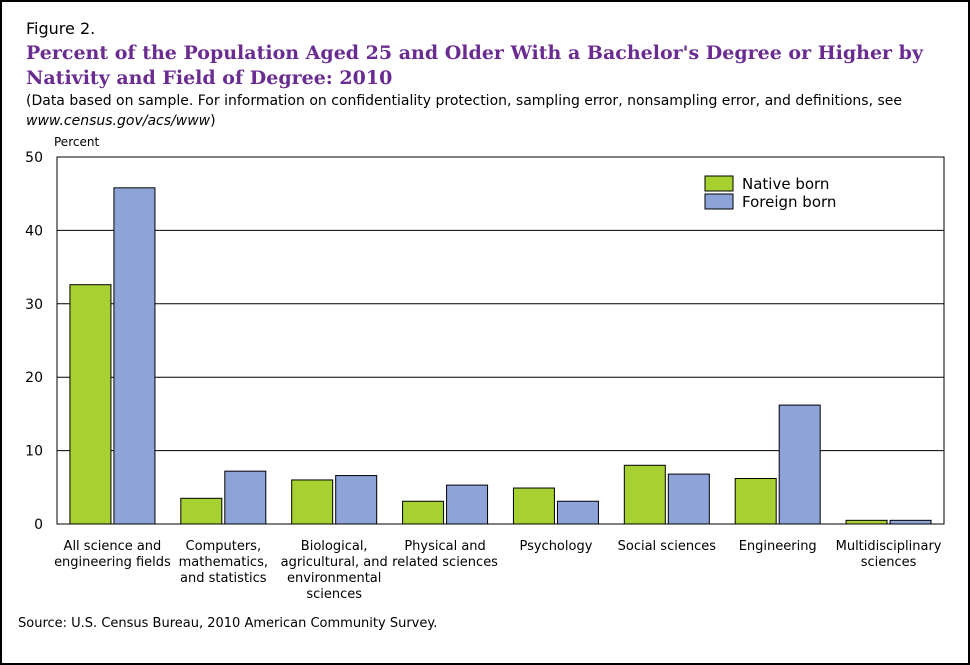 The image size is (970, 665). Describe the element at coordinates (34, 305) in the screenshot. I see `y-tick-label: 30` at that location.